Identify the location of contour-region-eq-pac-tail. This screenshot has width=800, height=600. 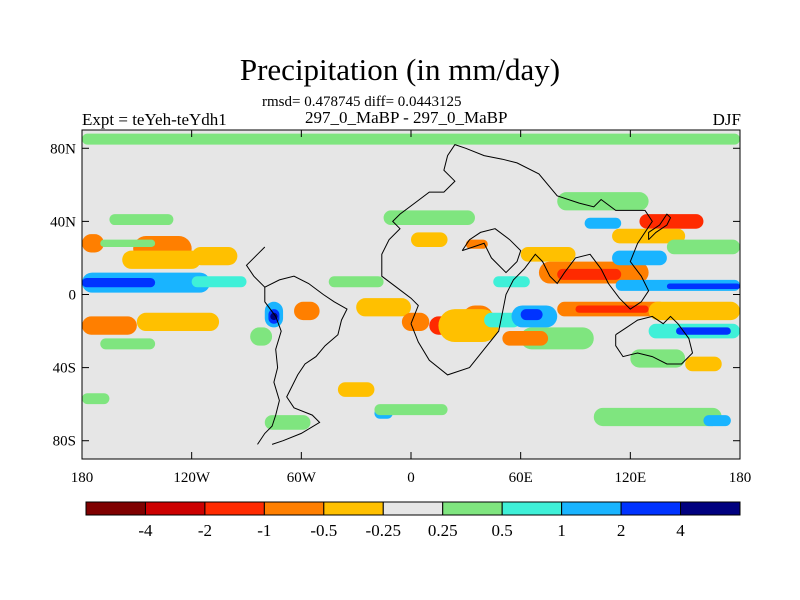
(219, 282).